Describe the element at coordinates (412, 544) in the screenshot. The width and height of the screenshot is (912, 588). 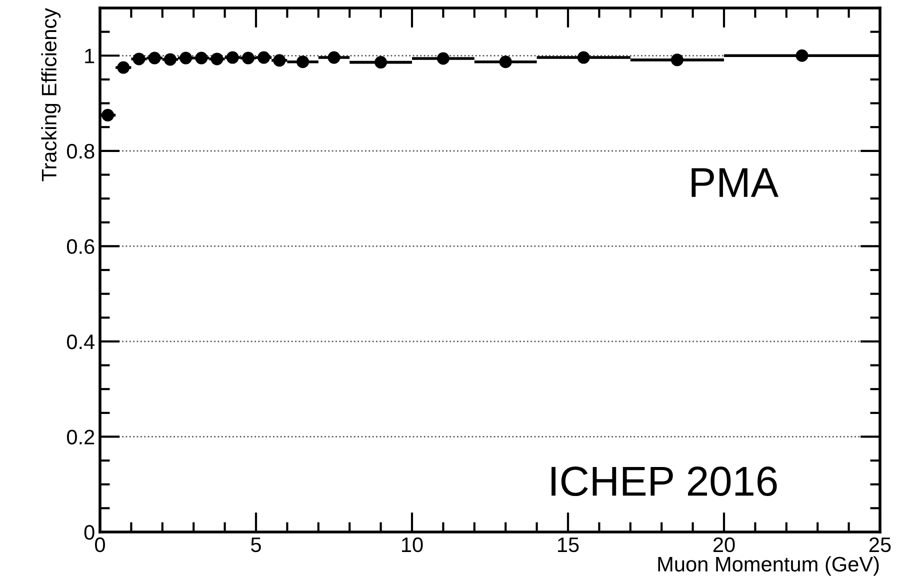
I see `x-tick-label: 10` at that location.